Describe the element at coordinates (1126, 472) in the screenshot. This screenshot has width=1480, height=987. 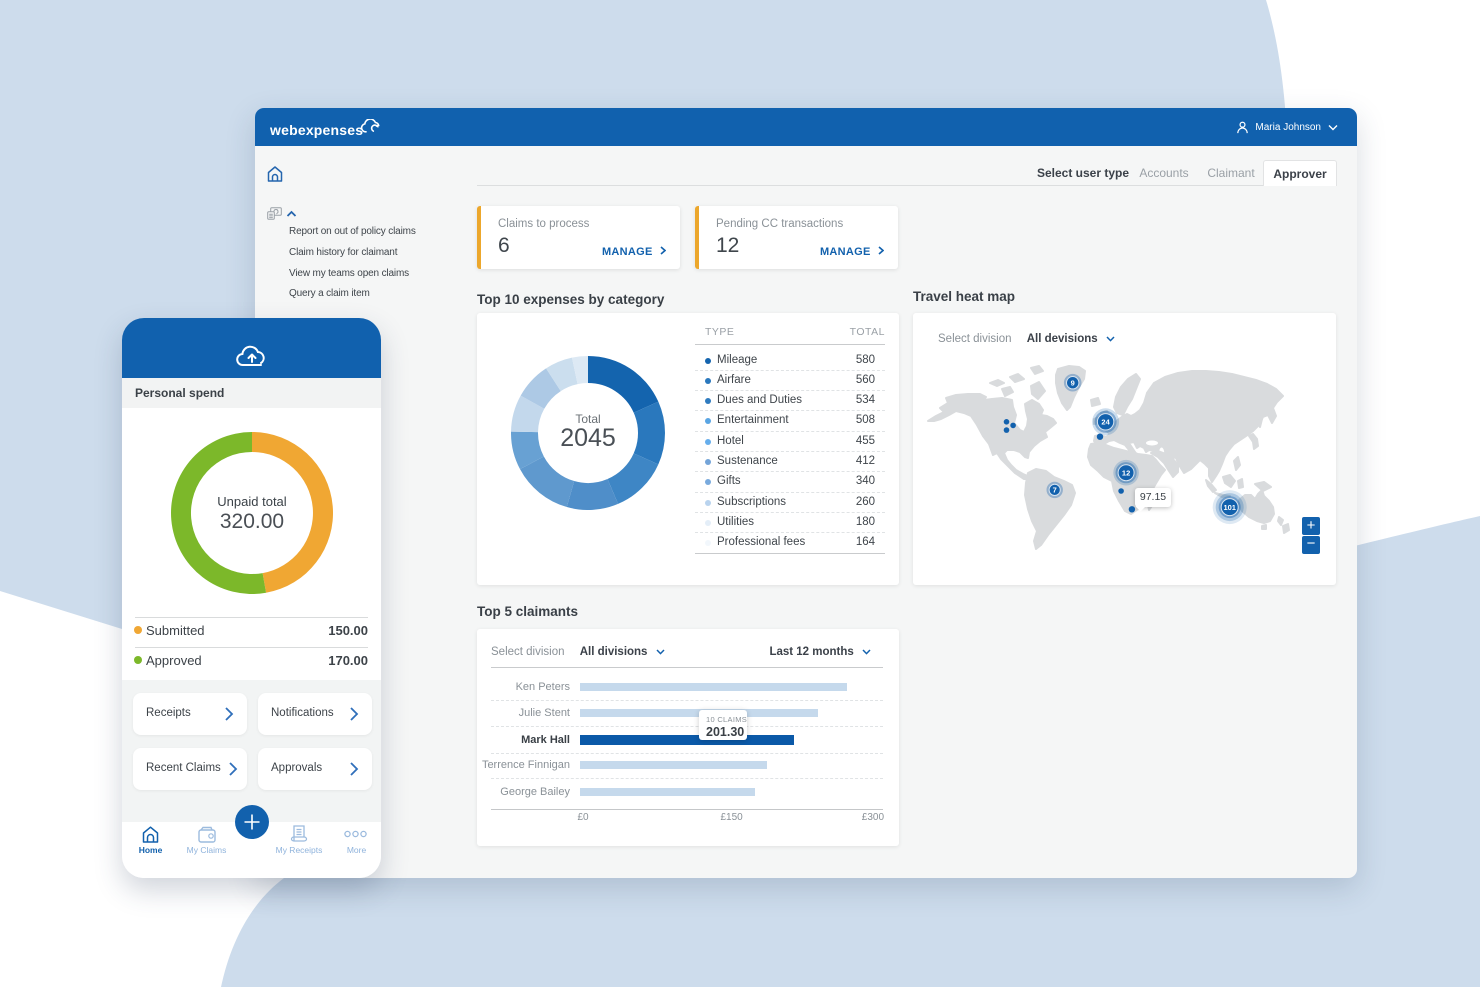
I see `svg-text: 12` at that location.